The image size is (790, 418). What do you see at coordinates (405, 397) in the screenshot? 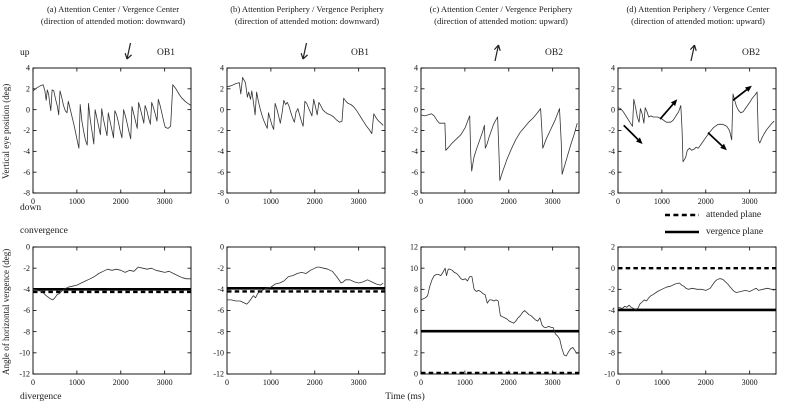
I see `x-axis-label: Time (ms)` at bounding box center [405, 397].